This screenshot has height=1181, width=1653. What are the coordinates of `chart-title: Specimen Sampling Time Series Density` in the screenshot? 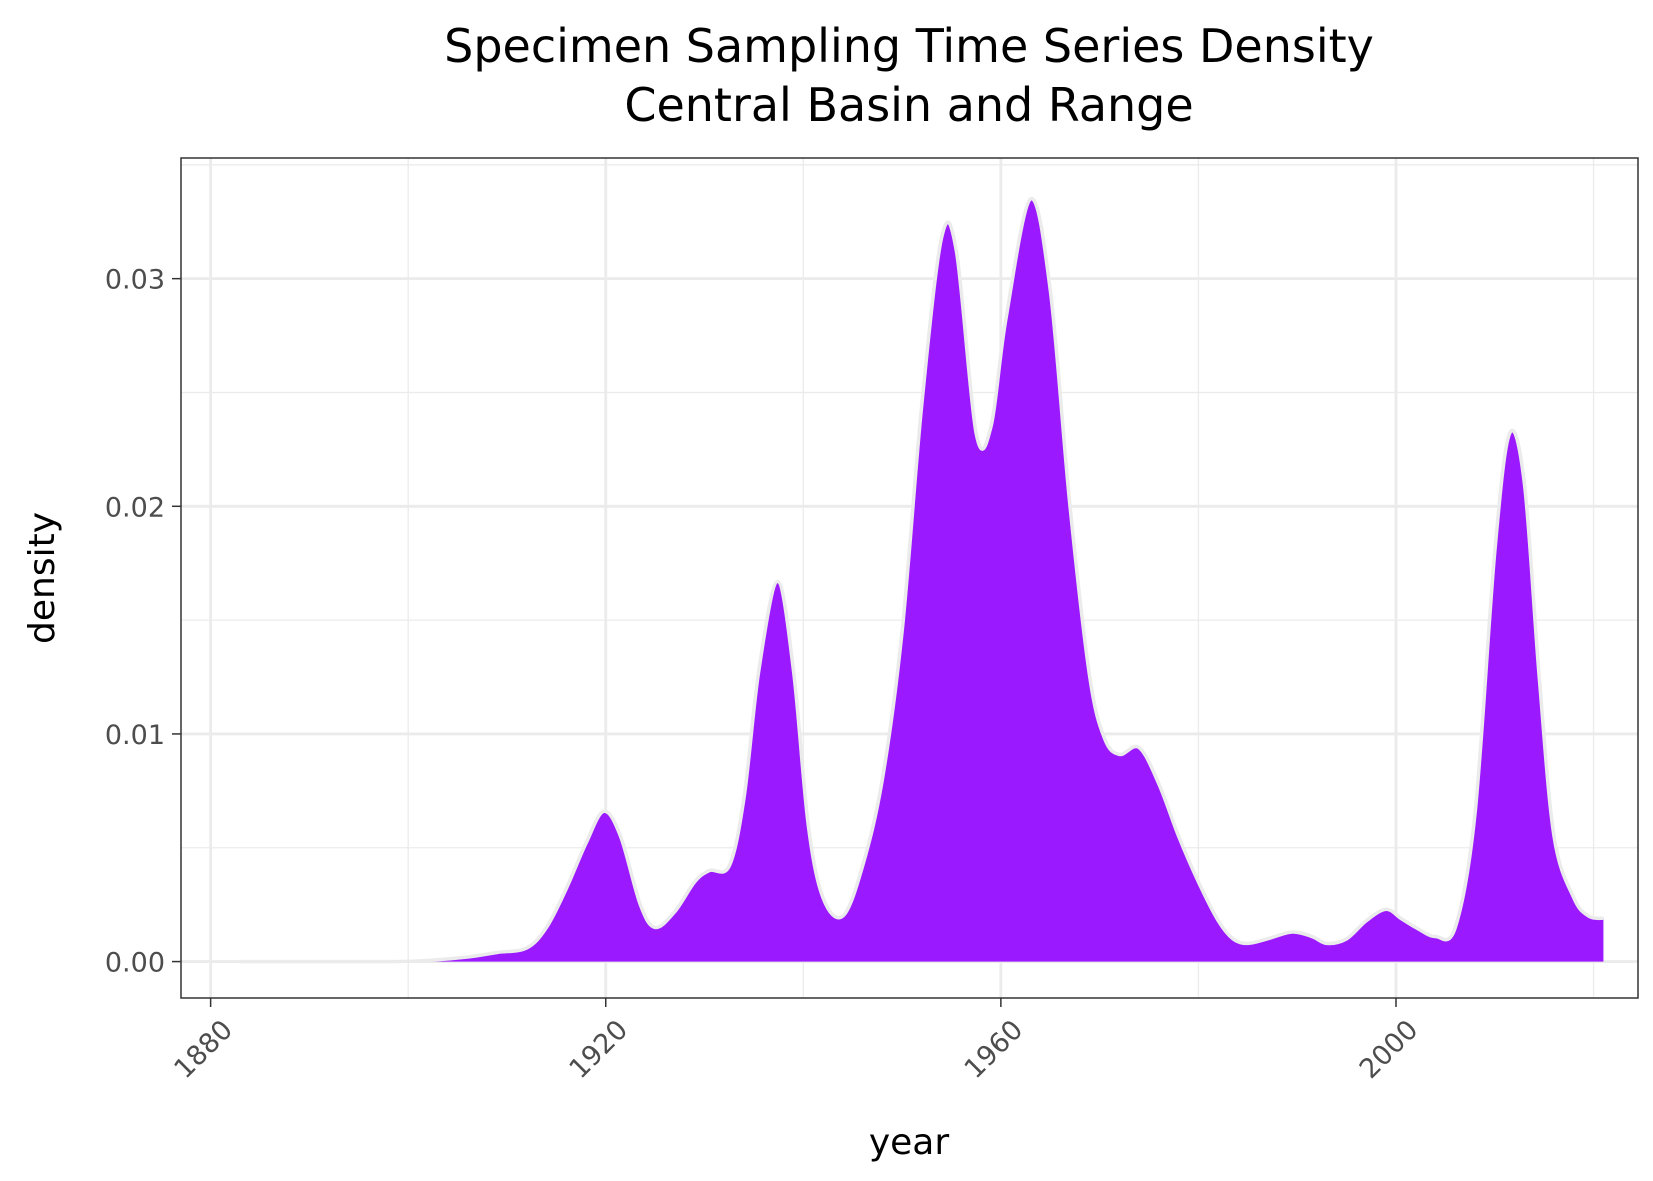 It's located at (909, 46).